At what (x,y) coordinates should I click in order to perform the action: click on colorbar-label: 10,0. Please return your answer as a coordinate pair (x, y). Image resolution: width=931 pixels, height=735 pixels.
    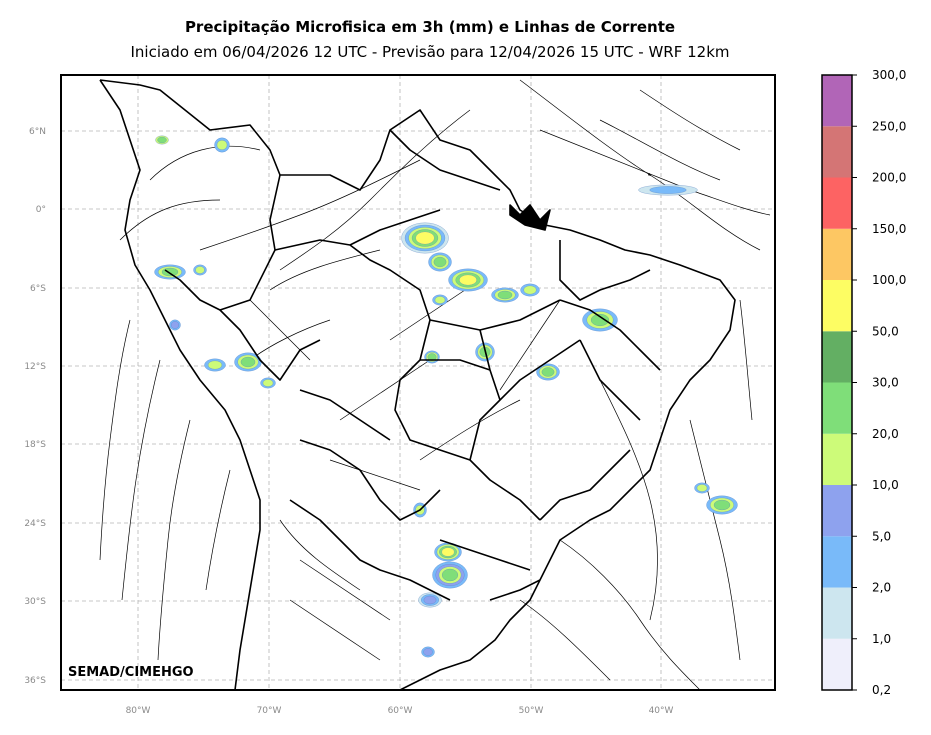
    Looking at the image, I should click on (885, 485).